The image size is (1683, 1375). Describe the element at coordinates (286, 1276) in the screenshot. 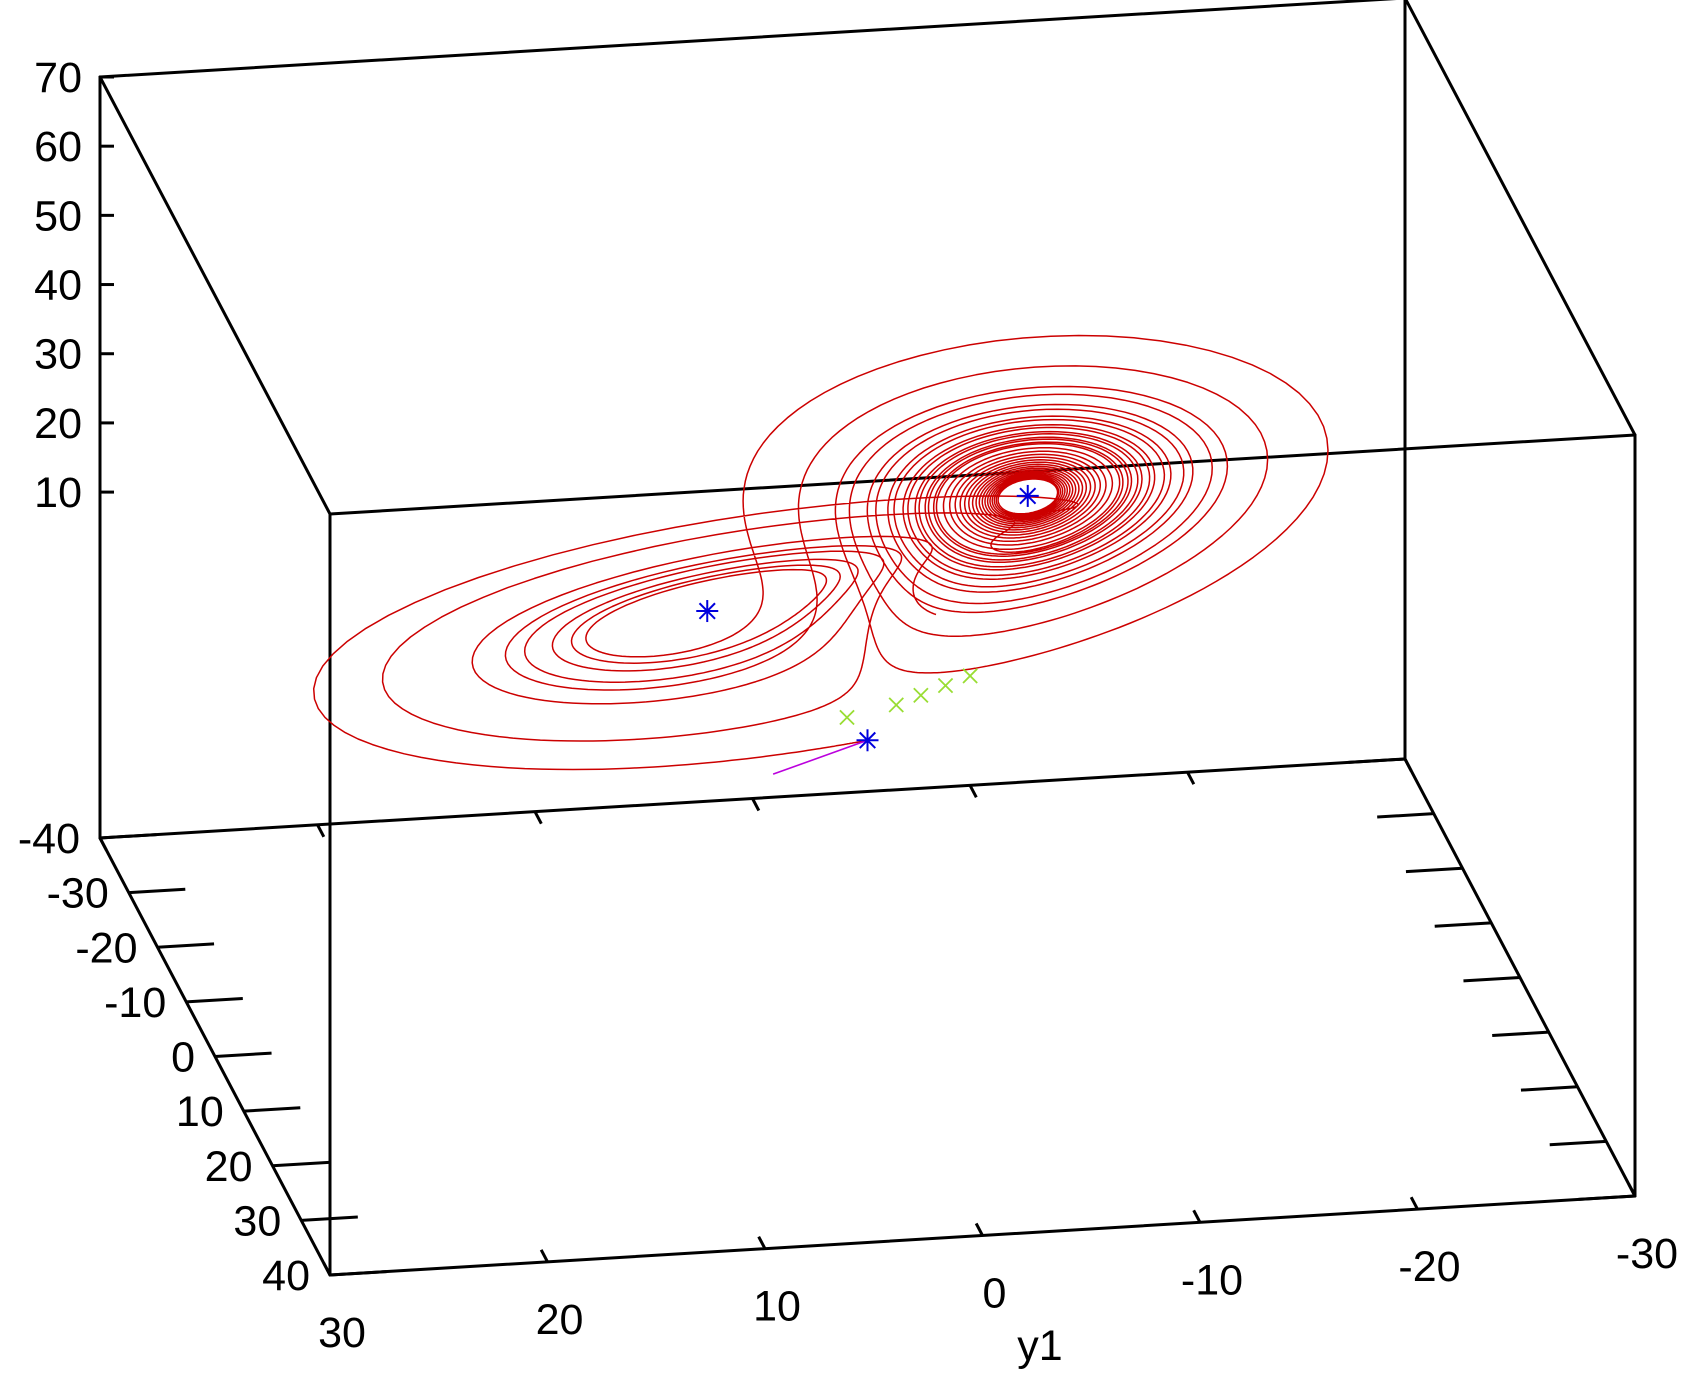

I see `x-tick-label: 40` at that location.